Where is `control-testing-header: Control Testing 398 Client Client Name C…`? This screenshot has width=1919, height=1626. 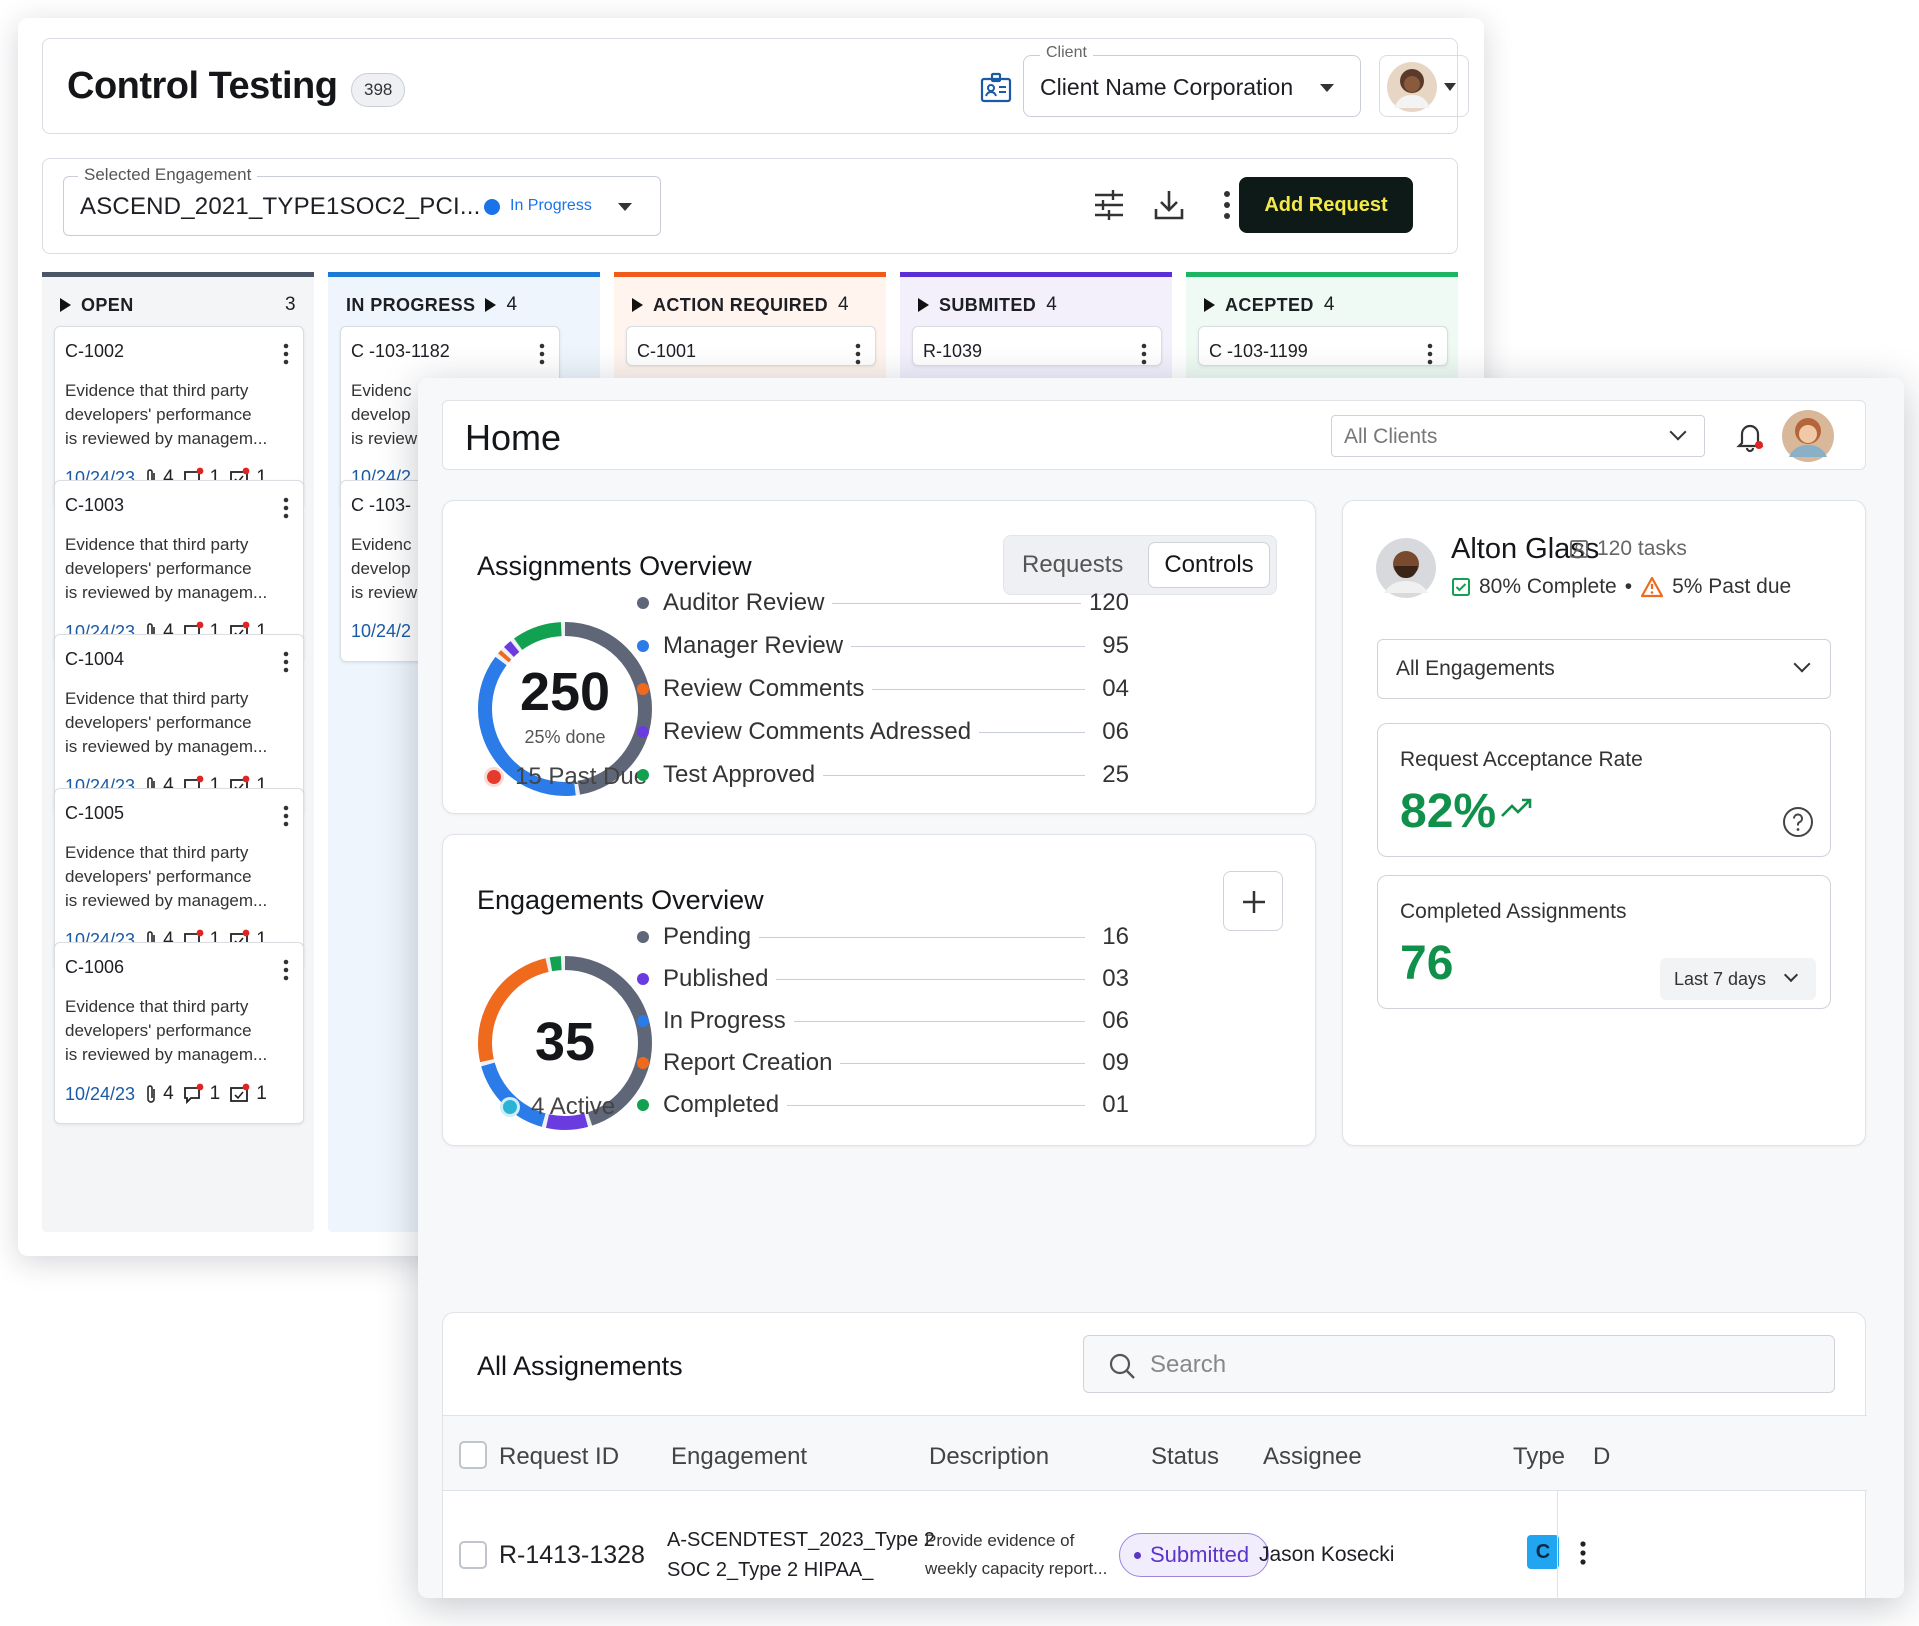 control-testing-header: Control Testing 398 Client Client Name C… is located at coordinates (755, 86).